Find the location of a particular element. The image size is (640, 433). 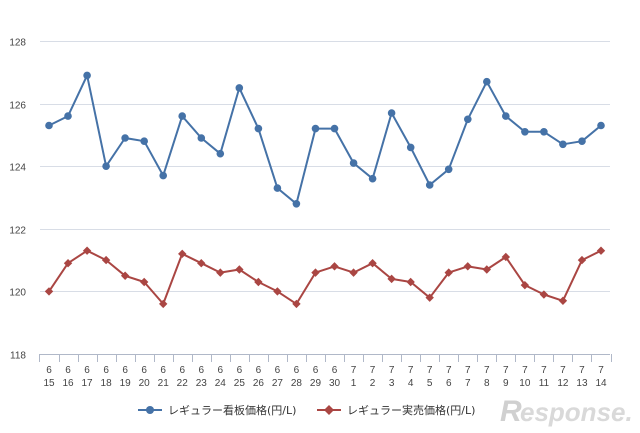

logo-initial: R is located at coordinates (511, 411).